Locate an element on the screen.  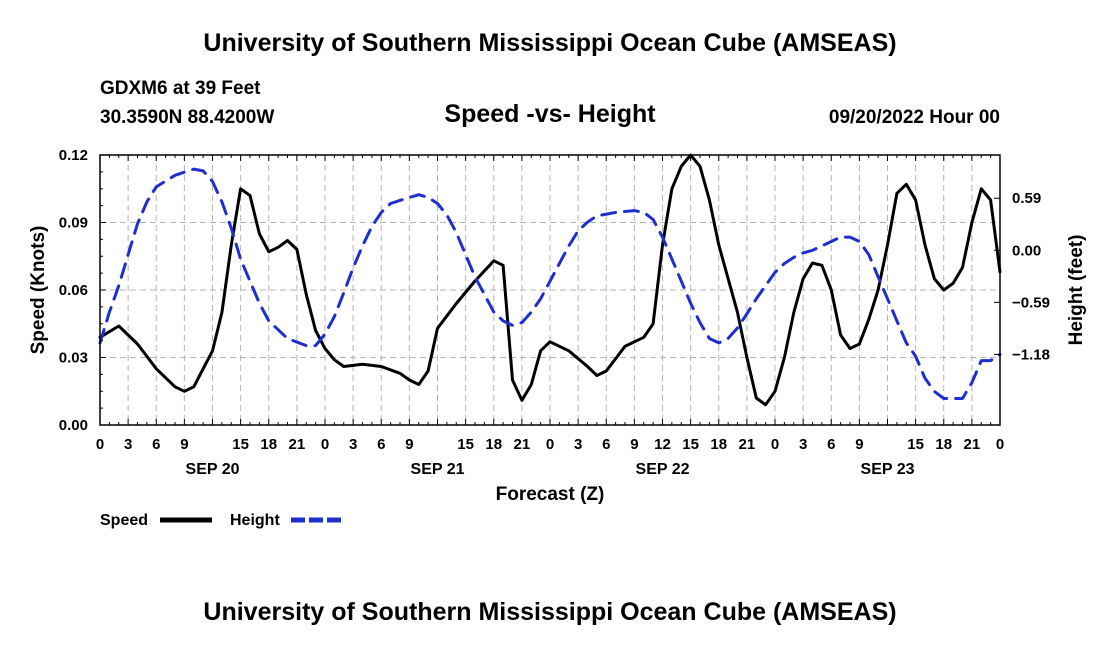
y2-tick-label: 0.00 is located at coordinates (1026, 250).